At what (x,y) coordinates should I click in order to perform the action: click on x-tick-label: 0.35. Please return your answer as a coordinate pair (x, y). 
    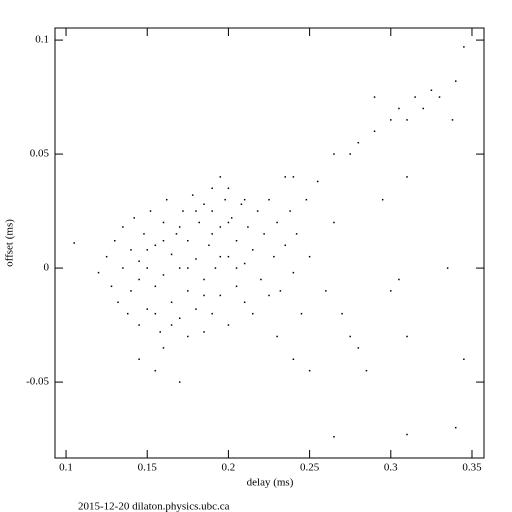
    Looking at the image, I should click on (472, 468).